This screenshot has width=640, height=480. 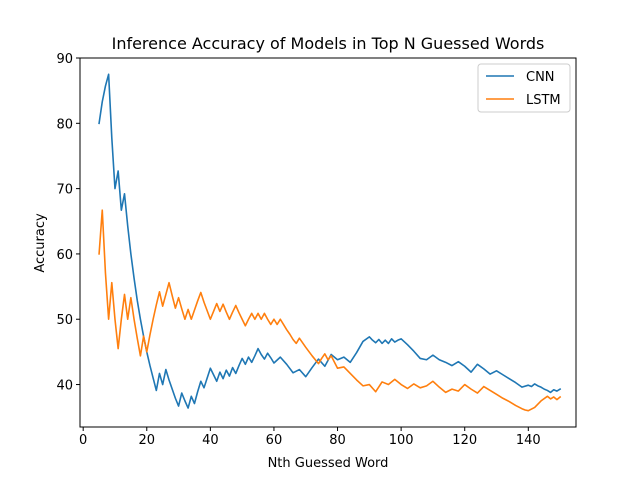 I want to click on x-tick-label: 60, so click(x=274, y=440).